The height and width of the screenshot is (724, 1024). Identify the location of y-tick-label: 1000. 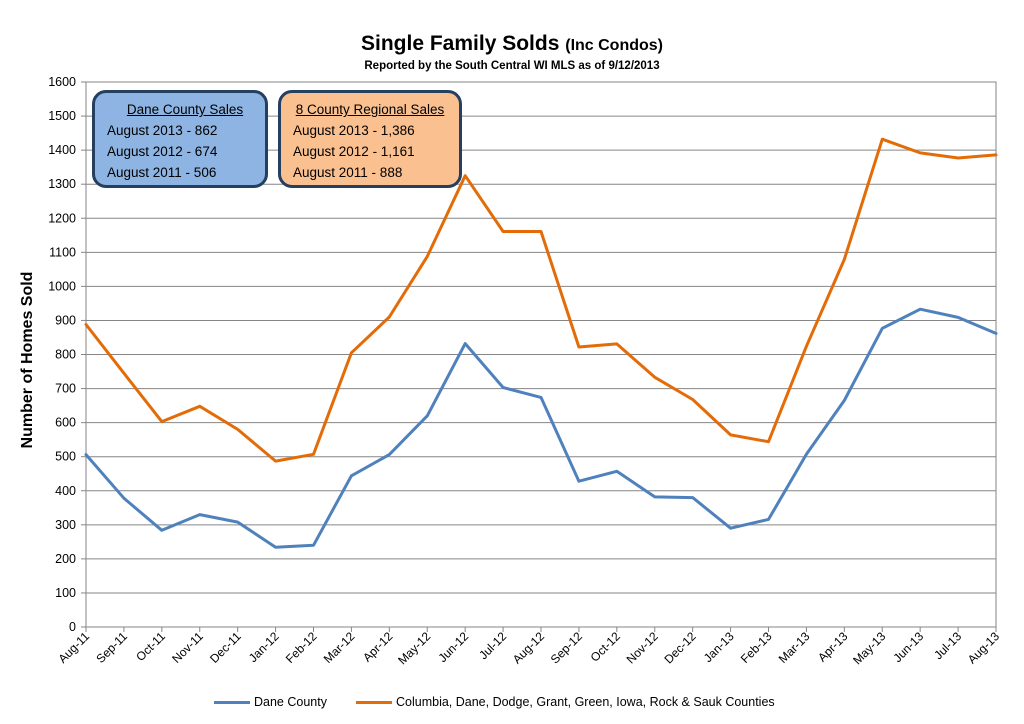
(62, 286).